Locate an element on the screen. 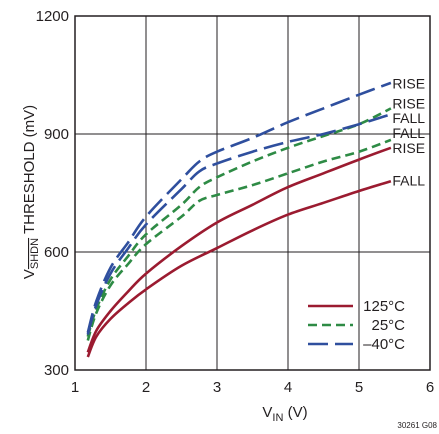 The height and width of the screenshot is (434, 439). legend: 125°C 25°C –40°C is located at coordinates (356, 325).